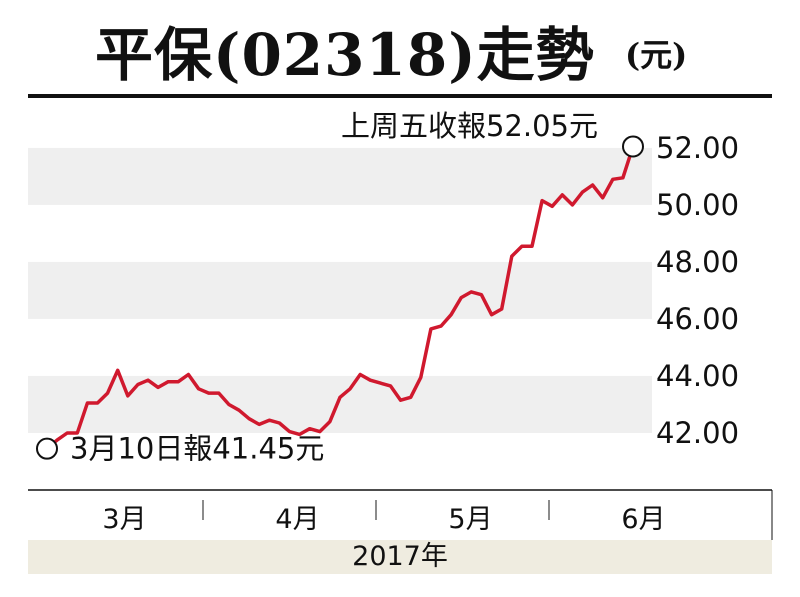  Describe the element at coordinates (197, 449) in the screenshot. I see `start-annotation: 3月10日報41.45元` at that location.